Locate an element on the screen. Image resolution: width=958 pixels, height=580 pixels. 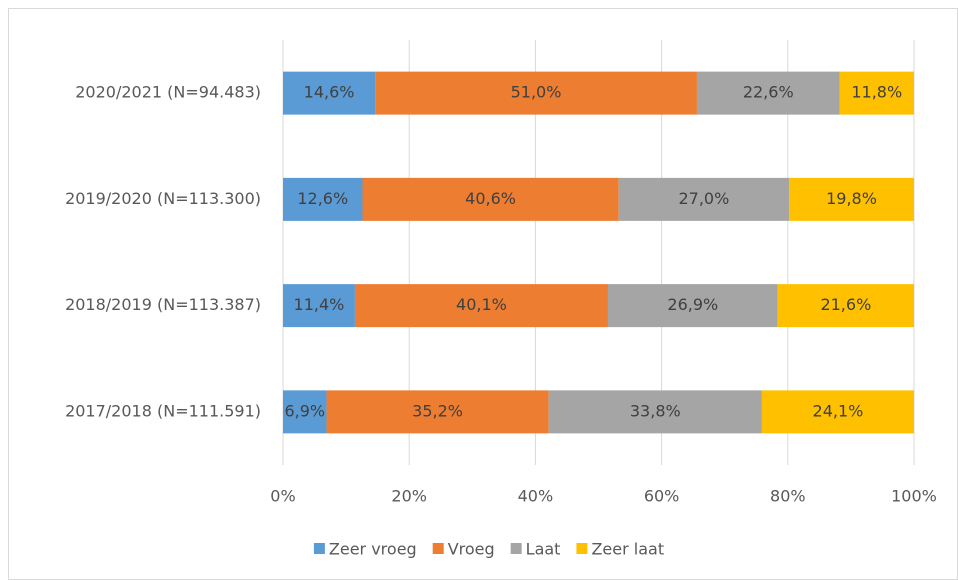
bar-label: 6,9% is located at coordinates (304, 410).